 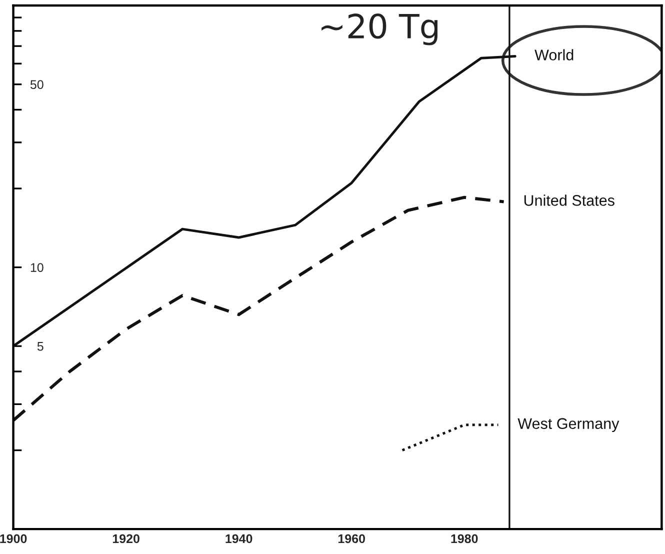 I want to click on series-label: World, so click(x=554, y=54).